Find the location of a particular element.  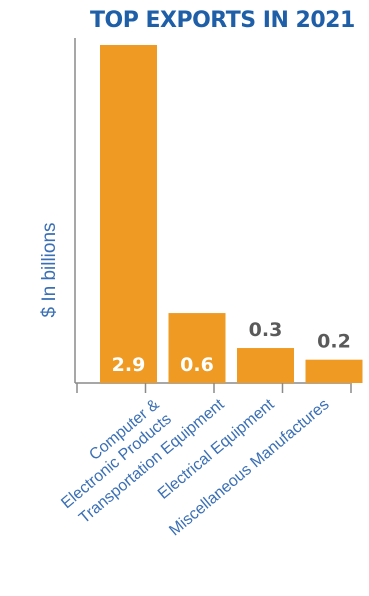

chart-title: TOP EXPORTS IN 2021 is located at coordinates (222, 20).